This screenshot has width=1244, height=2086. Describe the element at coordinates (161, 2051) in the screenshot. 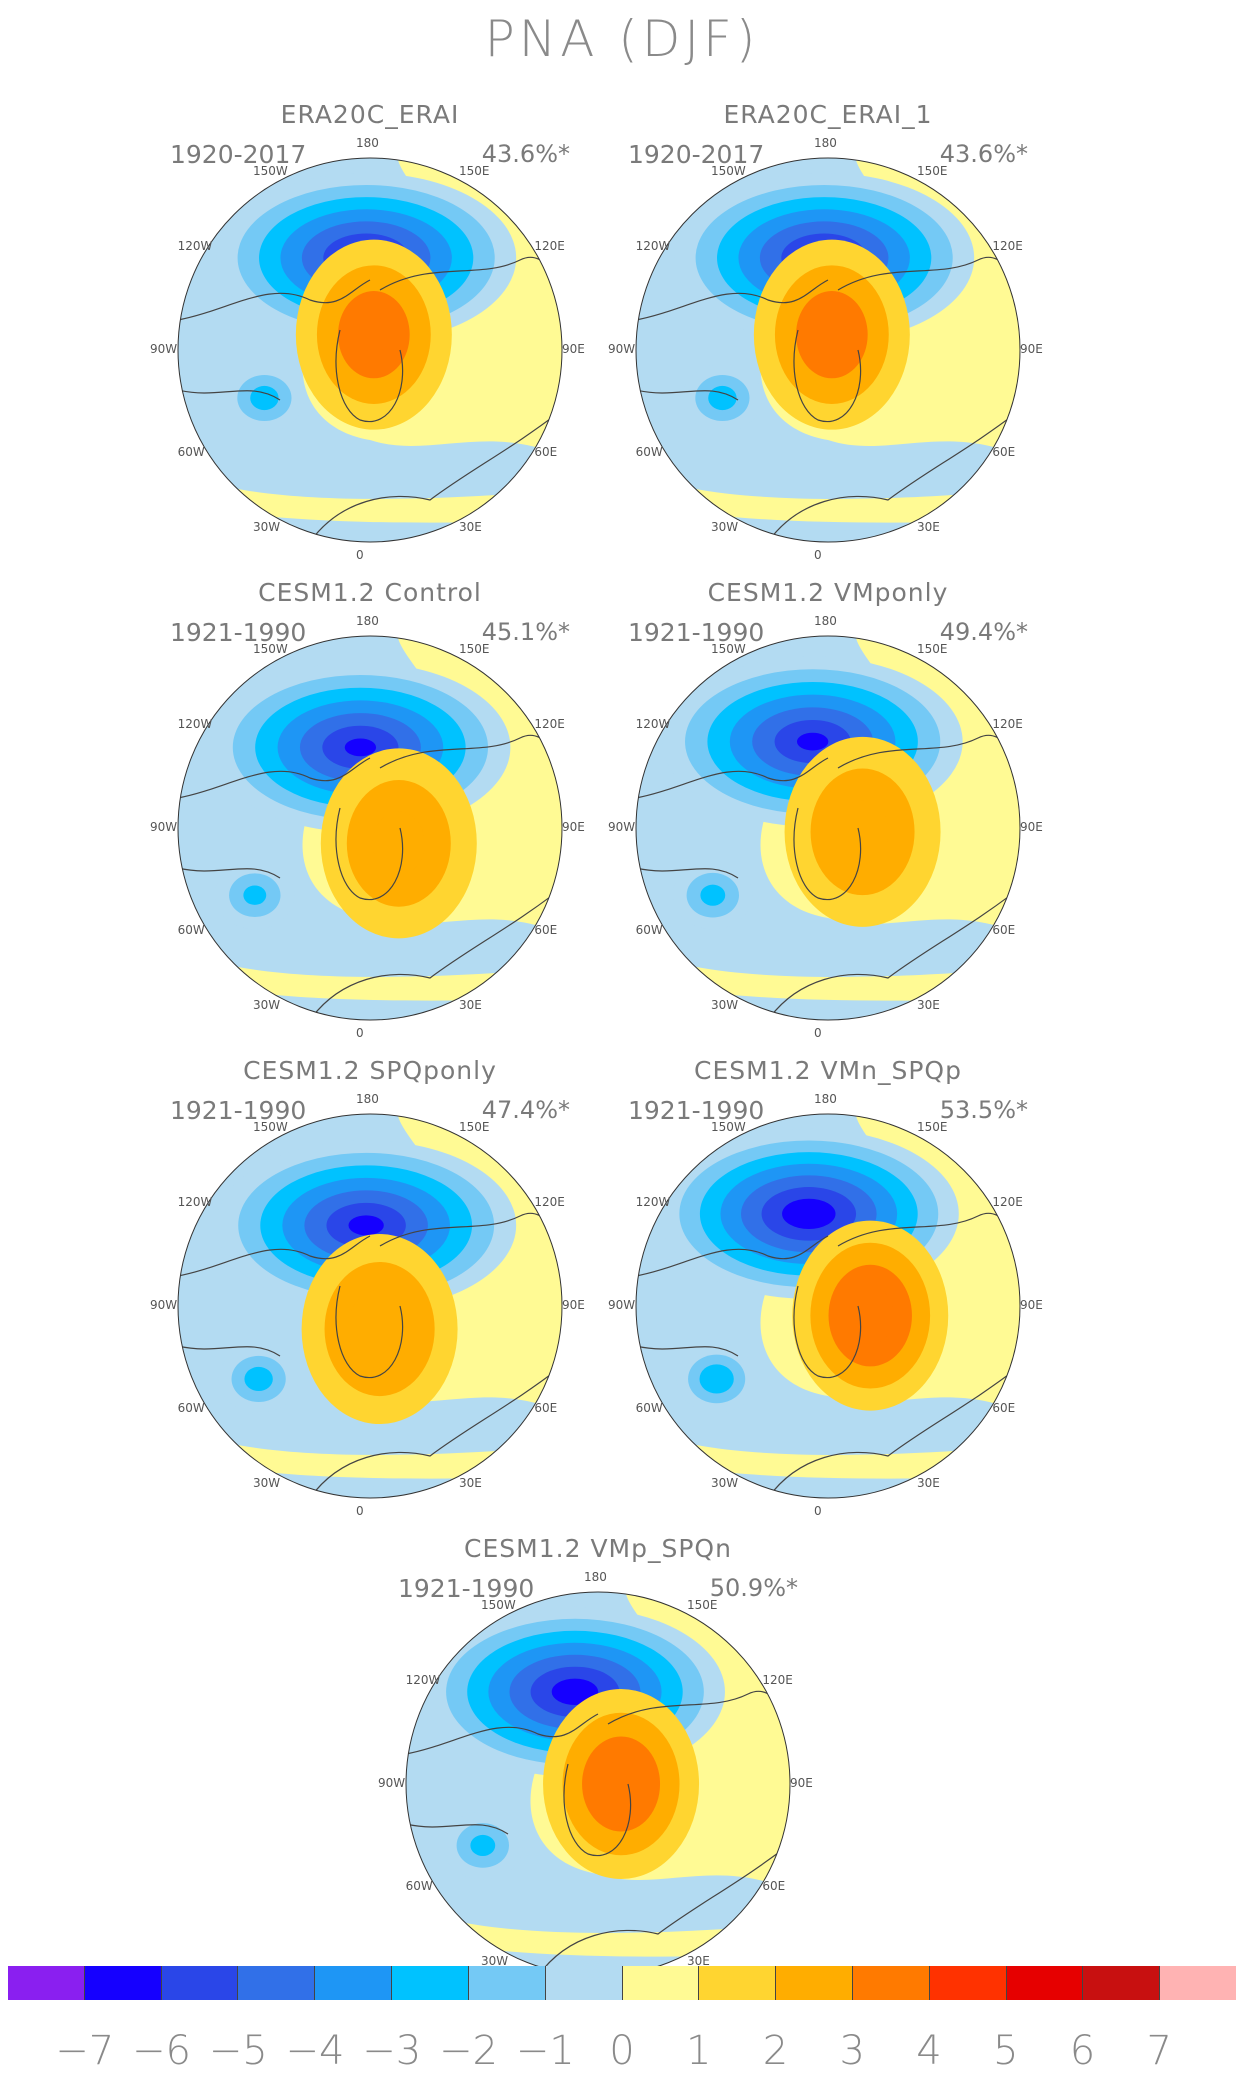

I see `colorbar-tick-label: −6` at that location.